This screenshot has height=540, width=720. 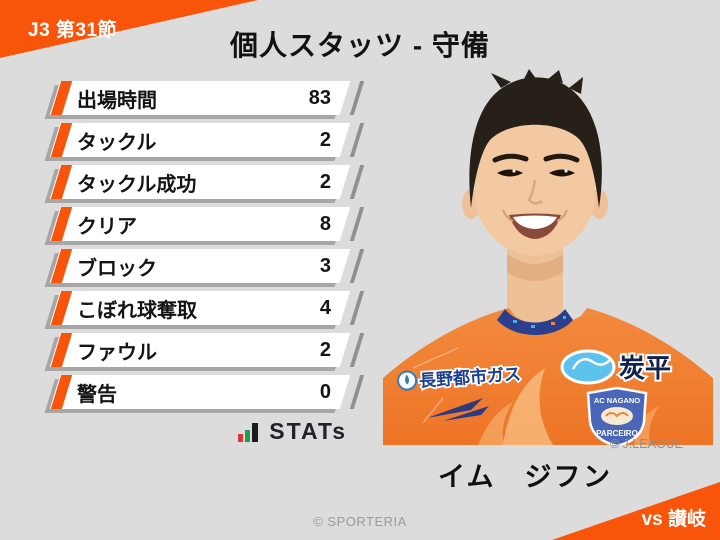 What do you see at coordinates (248, 432) in the screenshot?
I see `bar-chart-icon` at bounding box center [248, 432].